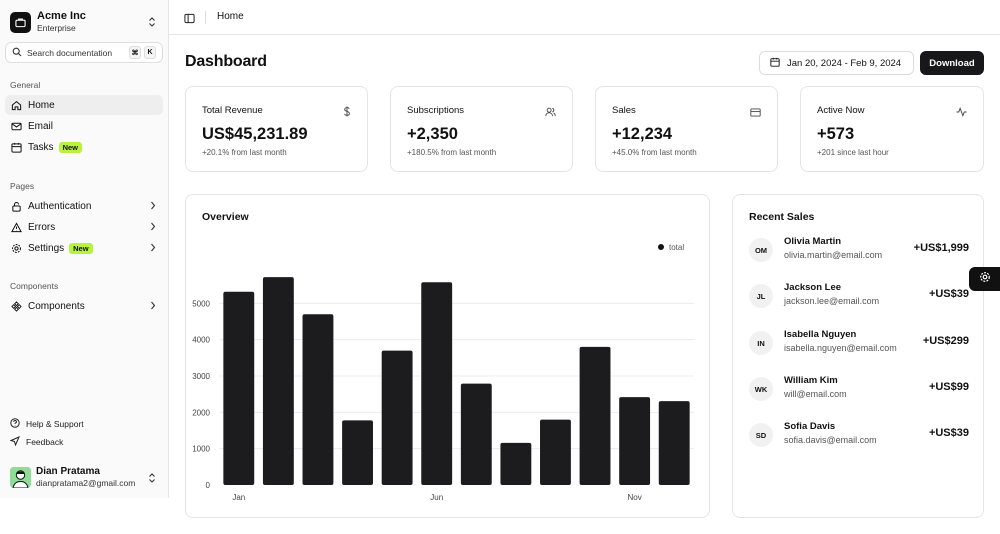 The width and height of the screenshot is (1000, 534). Describe the element at coordinates (84, 105) in the screenshot. I see `sidebar-item-home: Home` at that location.